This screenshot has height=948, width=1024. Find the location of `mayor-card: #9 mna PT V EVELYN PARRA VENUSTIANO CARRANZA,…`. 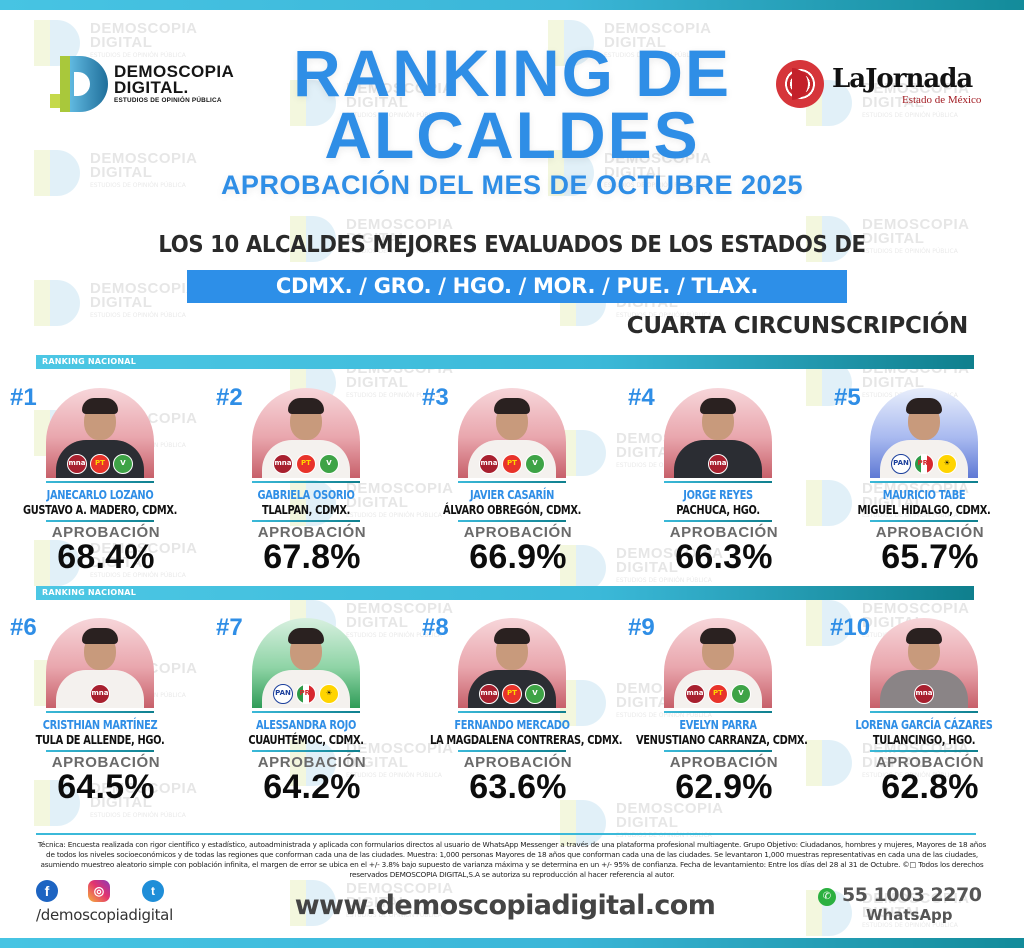

mayor-card: #9 mna PT V EVELYN PARRA VENUSTIANO CARRANZA,… is located at coordinates (718, 720).